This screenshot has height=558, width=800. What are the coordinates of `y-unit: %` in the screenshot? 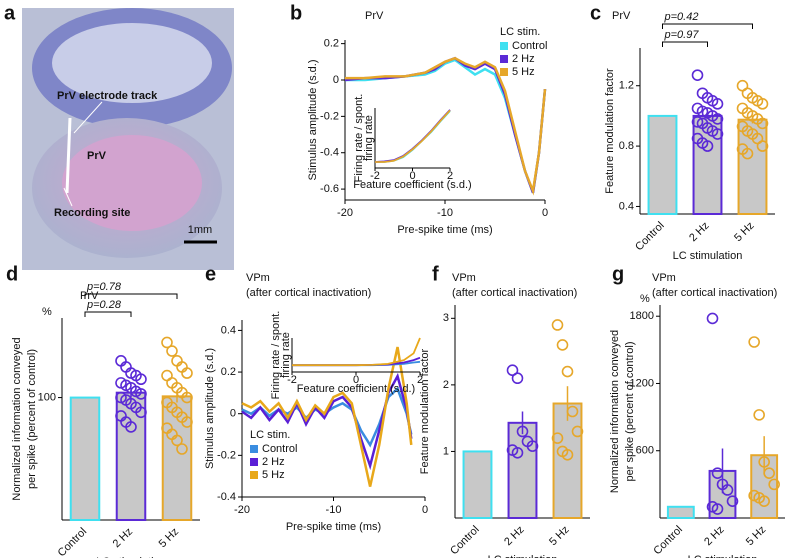 It's located at (47, 312).